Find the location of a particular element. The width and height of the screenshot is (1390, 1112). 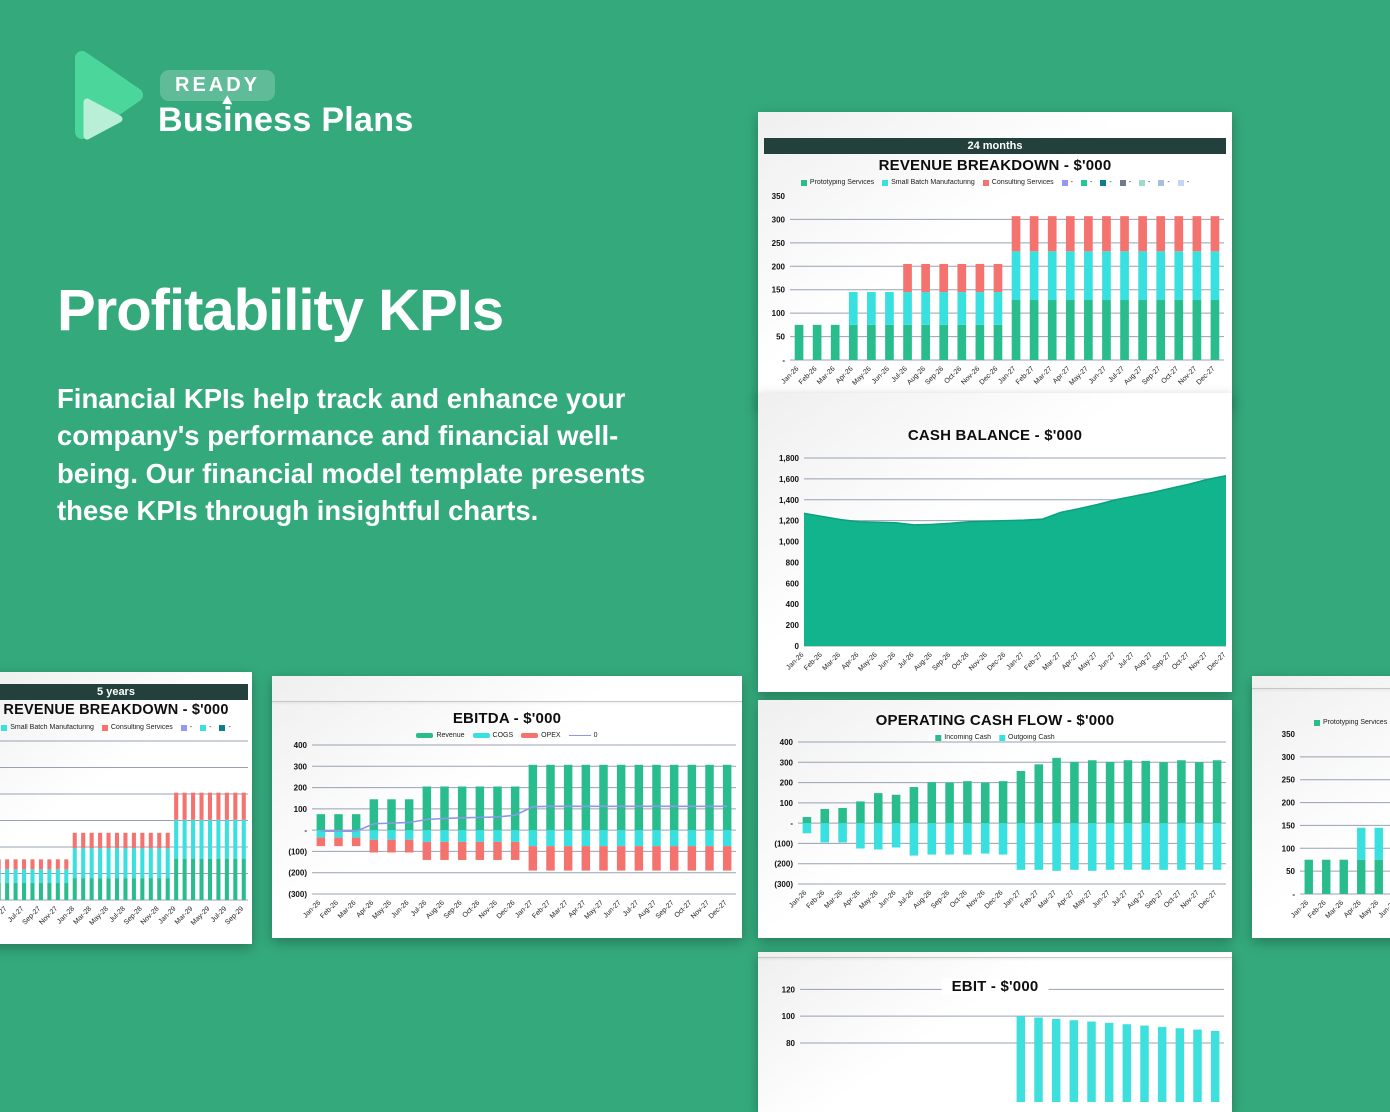

svg-text: Sep-29 is located at coordinates (234, 915).